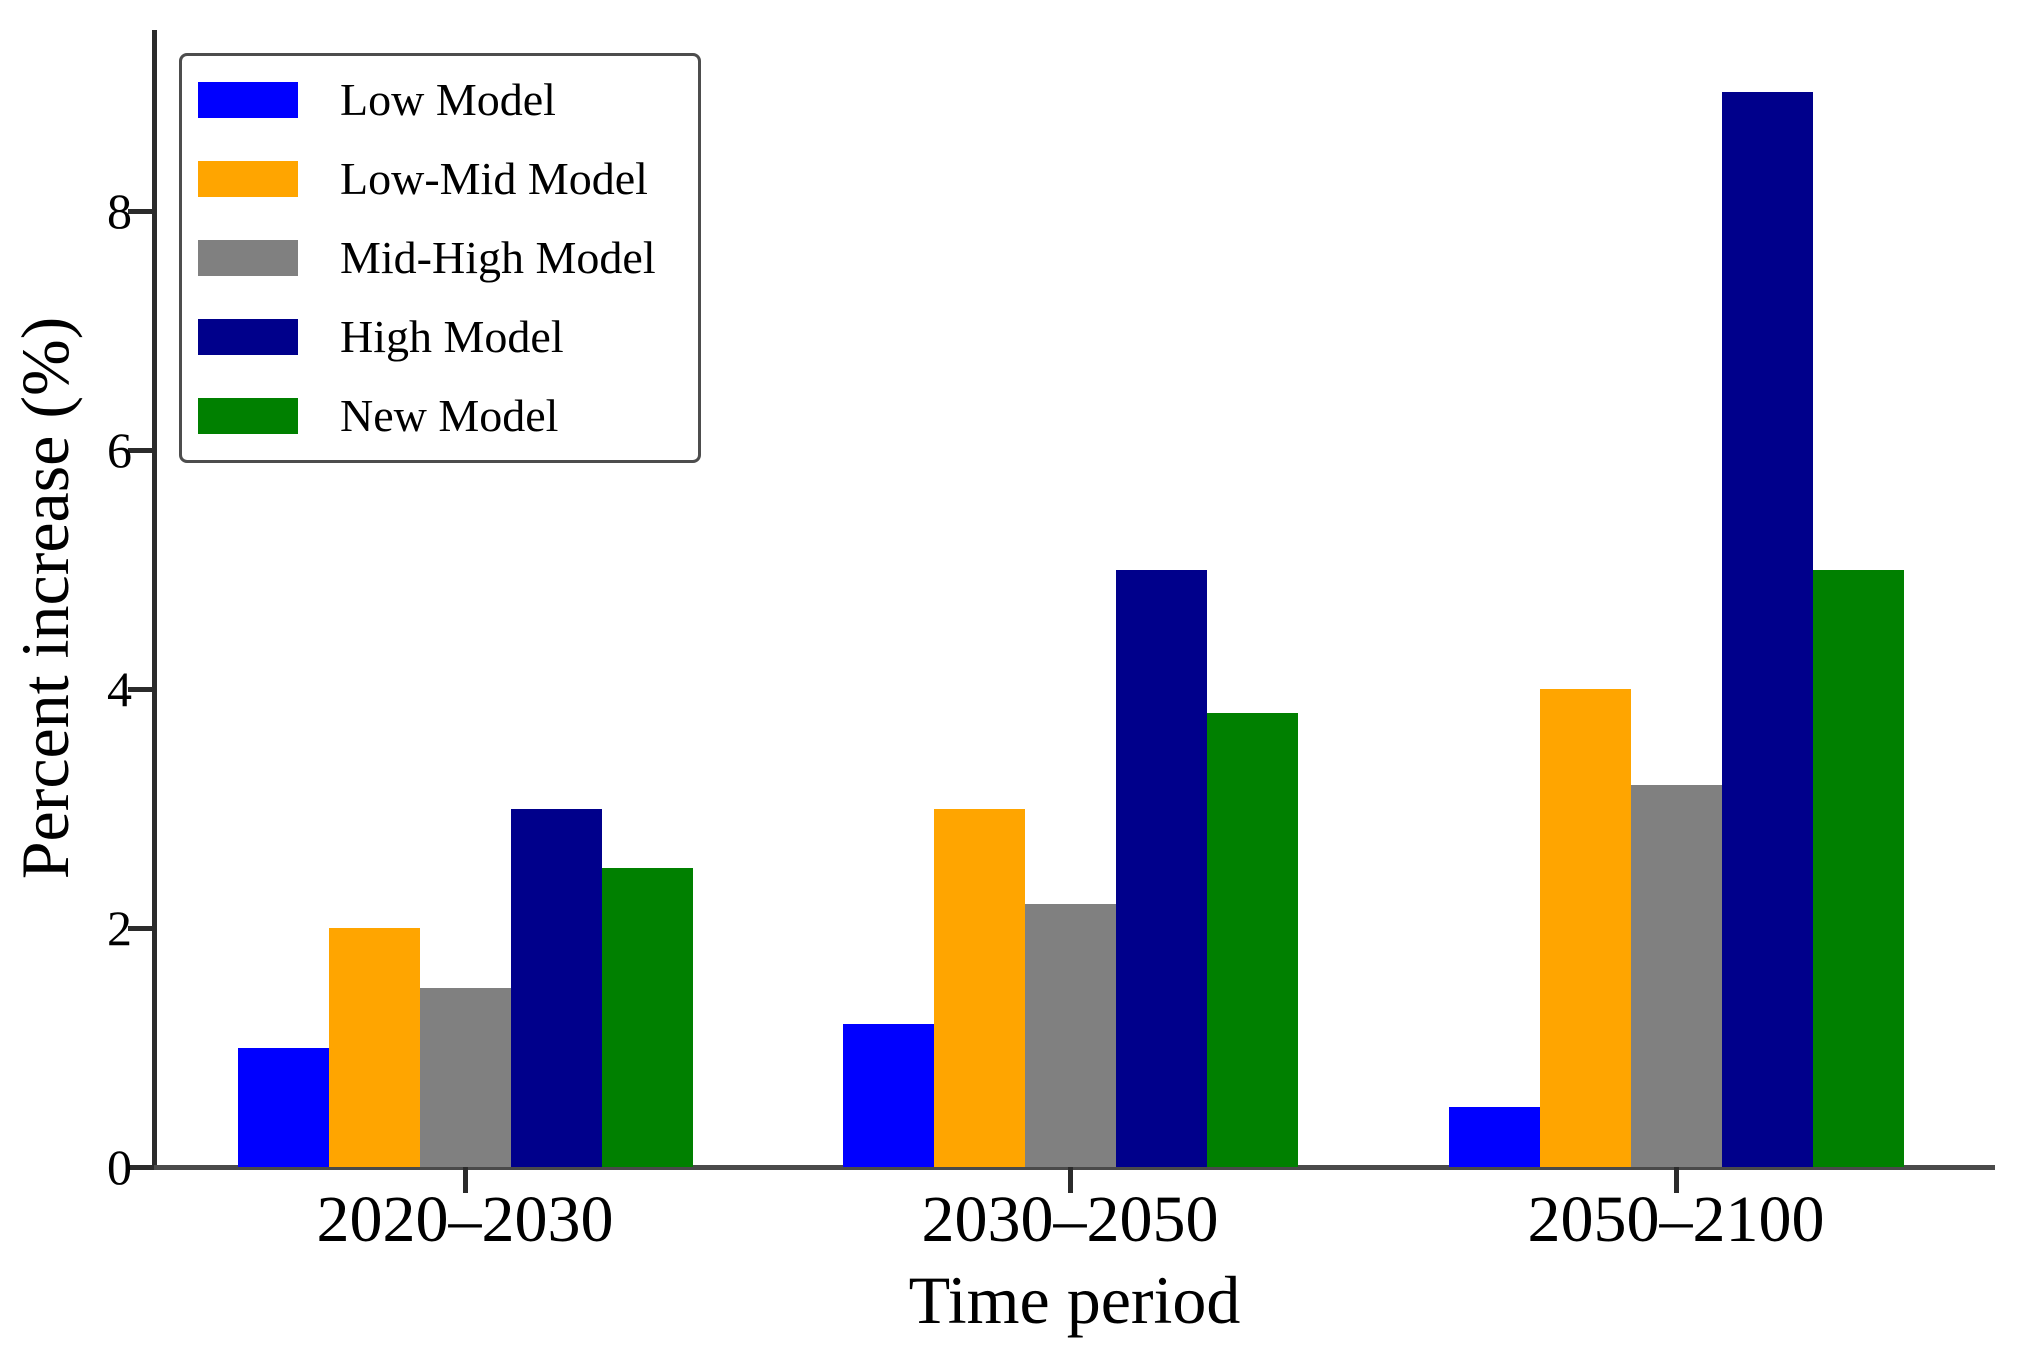 The height and width of the screenshot is (1360, 2019). I want to click on legend-swatch-mid-high-model, so click(248, 258).